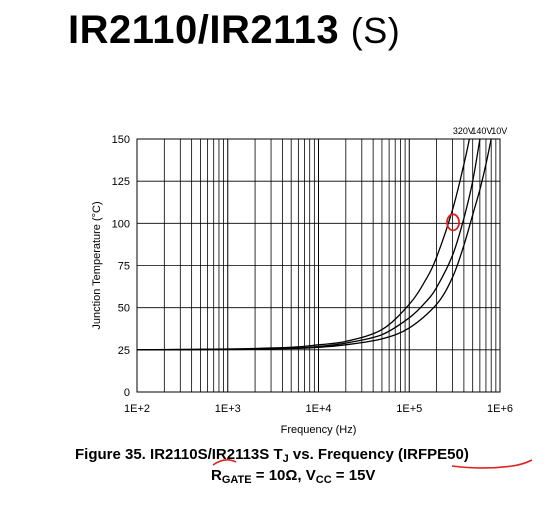 Image resolution: width=551 pixels, height=513 pixels. I want to click on y-tick-label: 150, so click(121, 140).